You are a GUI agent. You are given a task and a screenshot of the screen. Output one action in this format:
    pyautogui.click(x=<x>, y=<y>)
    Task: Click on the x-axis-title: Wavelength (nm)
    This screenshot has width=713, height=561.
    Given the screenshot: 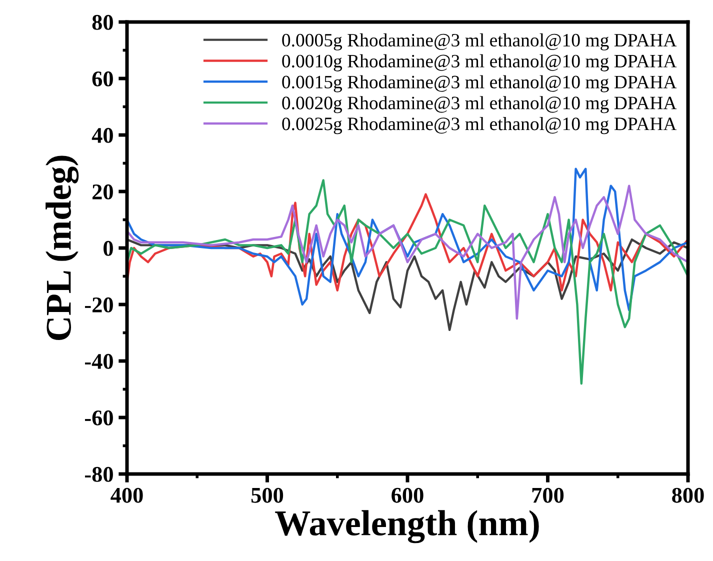 What is the action you would take?
    pyautogui.click(x=407, y=527)
    